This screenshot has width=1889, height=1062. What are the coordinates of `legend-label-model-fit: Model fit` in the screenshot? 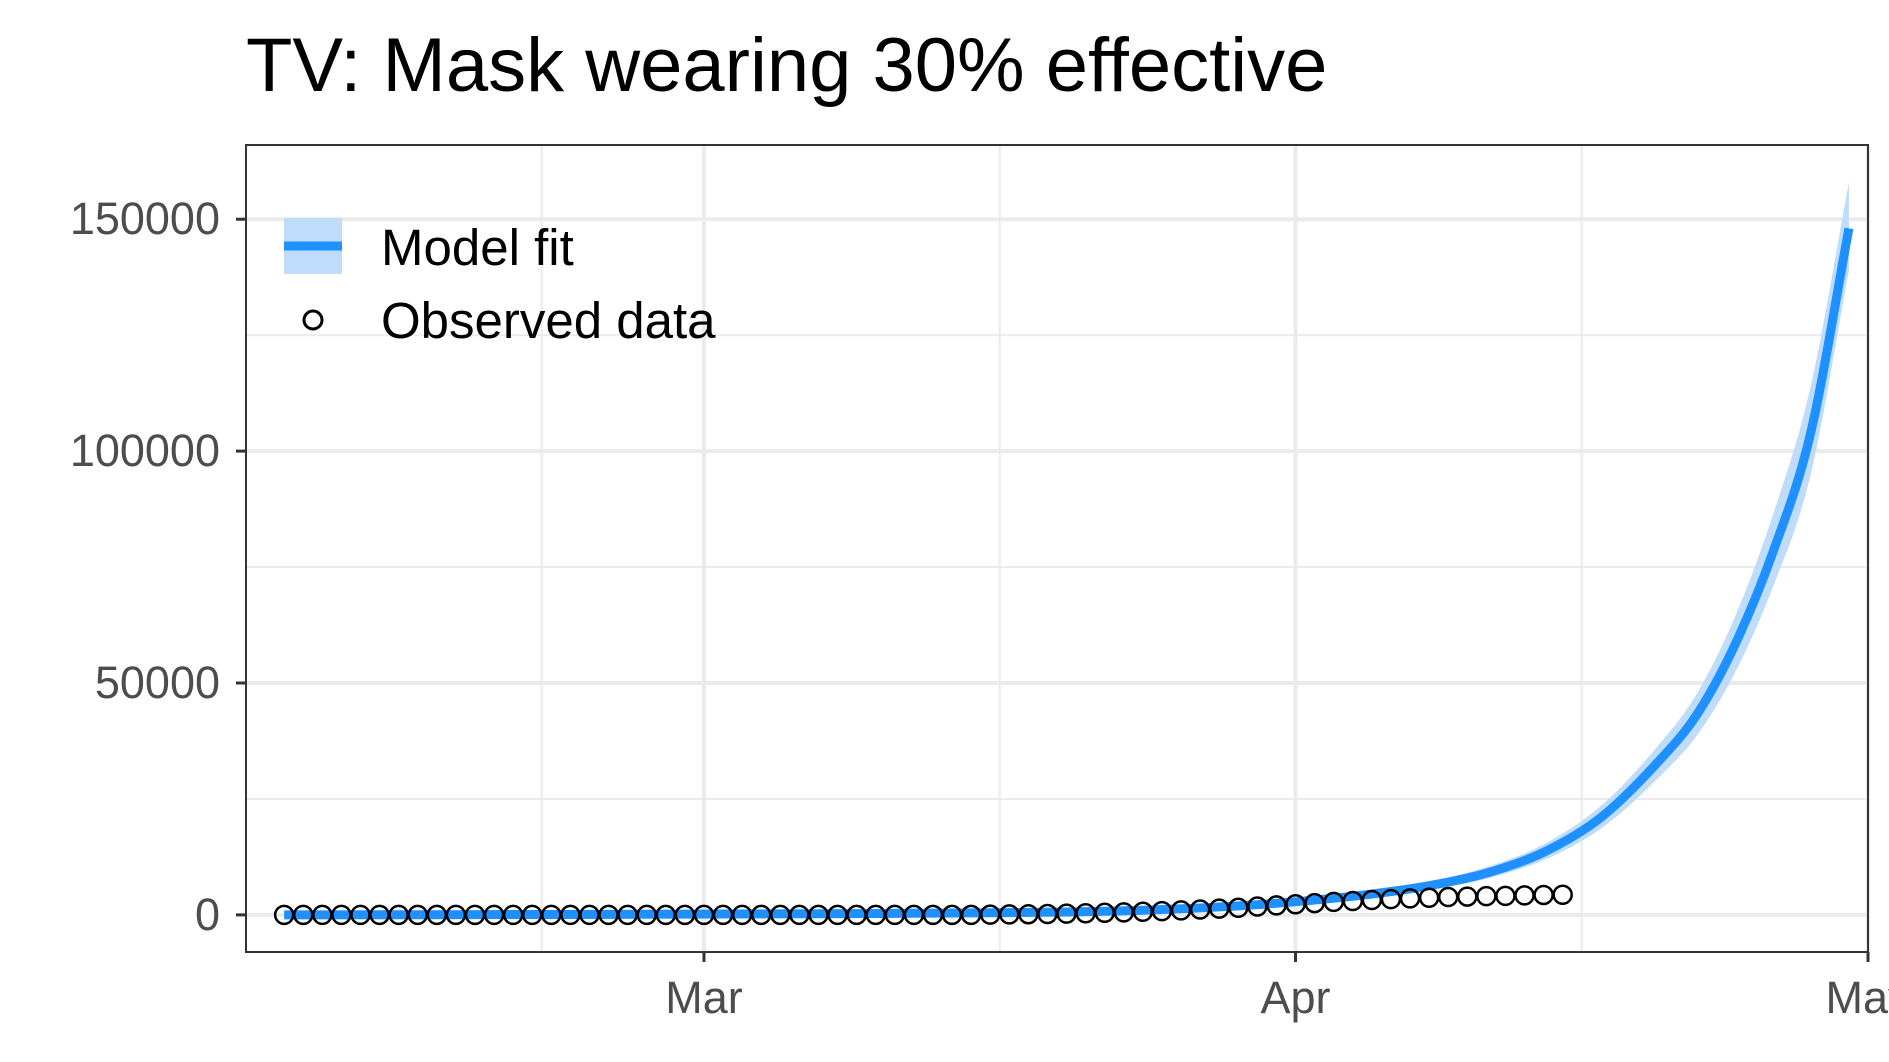 It's located at (477, 247).